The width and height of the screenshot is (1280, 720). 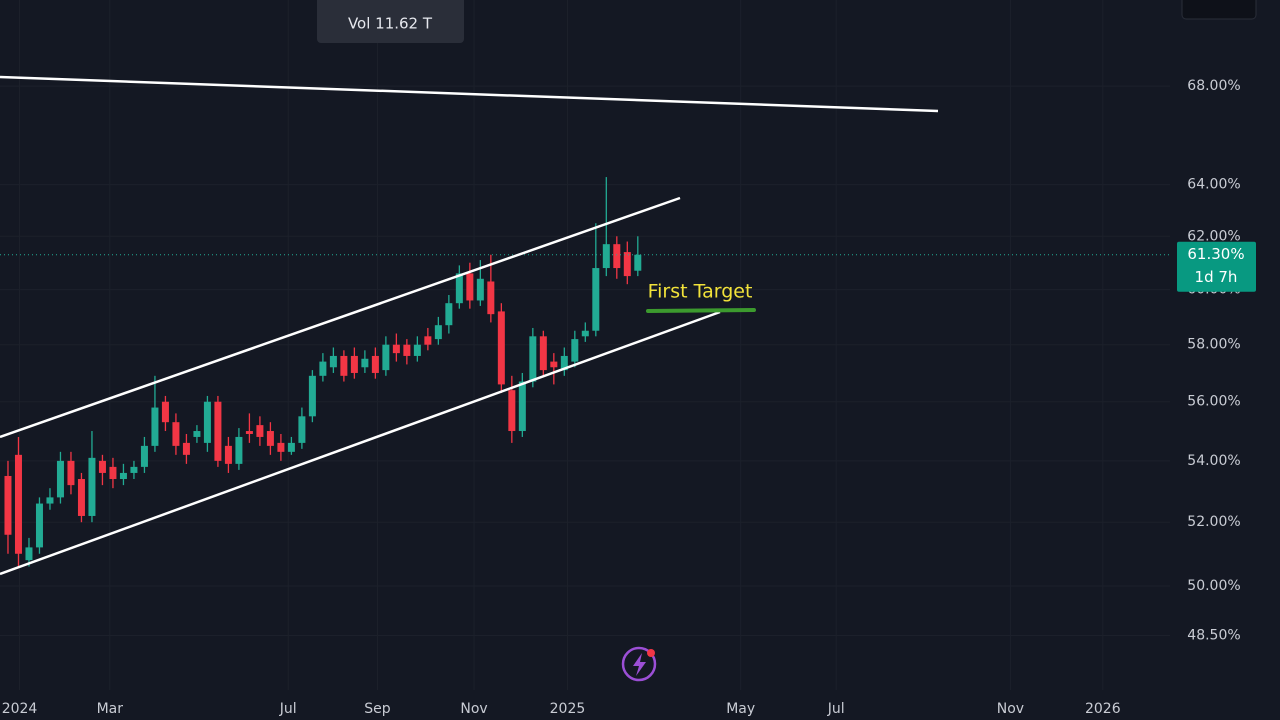 What do you see at coordinates (568, 709) in the screenshot?
I see `x-tick-label: 2025` at bounding box center [568, 709].